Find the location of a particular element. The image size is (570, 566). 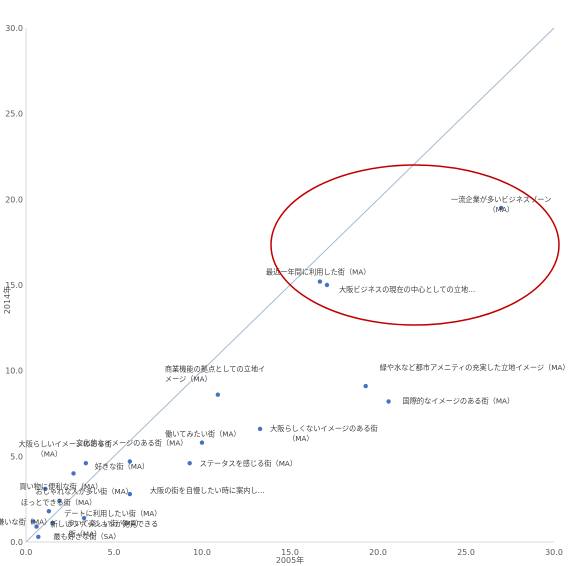

data-point: デートに利用したい街（MA） is located at coordinates (112, 515).